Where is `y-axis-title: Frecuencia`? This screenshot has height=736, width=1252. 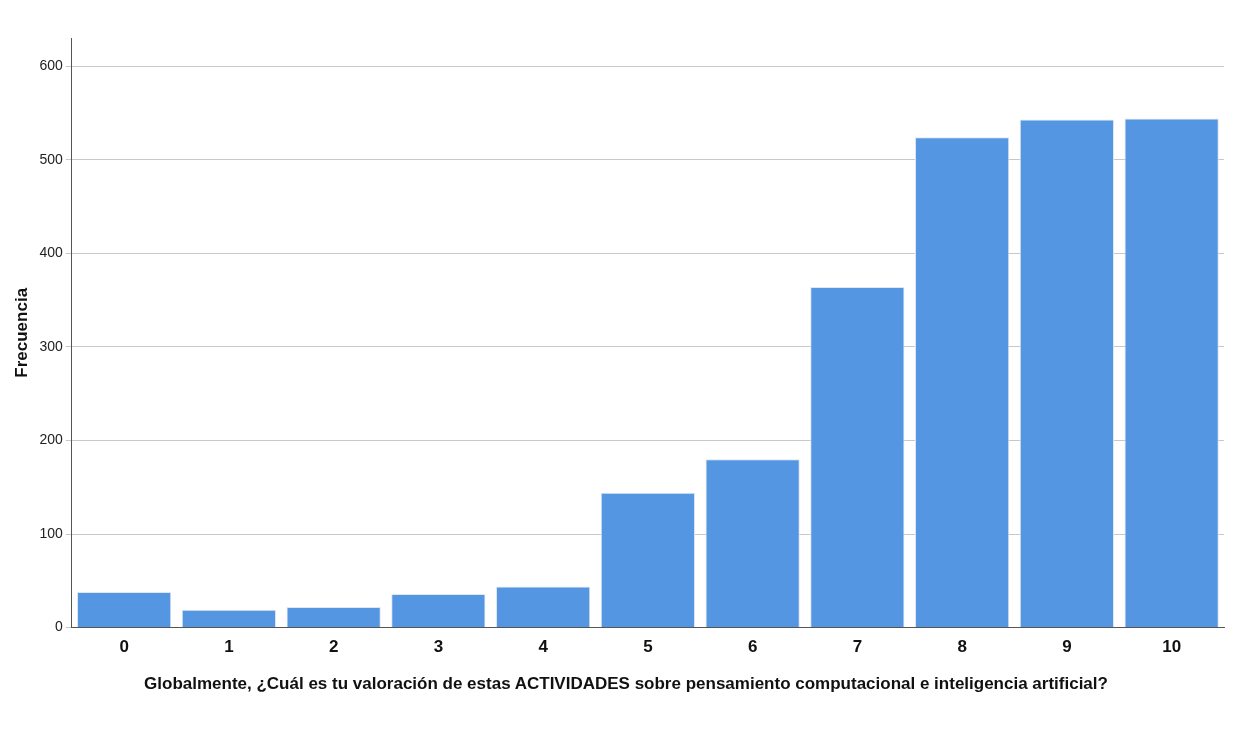
y-axis-title: Frecuencia is located at coordinates (21, 332).